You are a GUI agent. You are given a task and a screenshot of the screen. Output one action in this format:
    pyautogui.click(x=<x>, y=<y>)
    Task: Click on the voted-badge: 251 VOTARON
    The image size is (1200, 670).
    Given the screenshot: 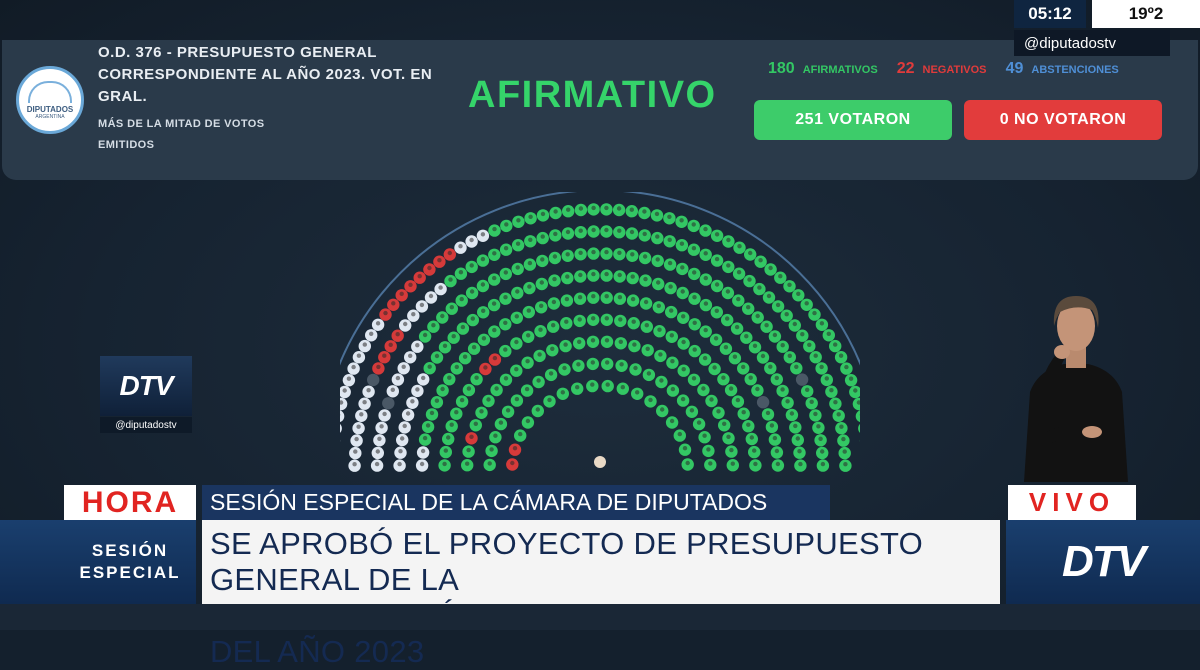 What is the action you would take?
    pyautogui.click(x=853, y=120)
    